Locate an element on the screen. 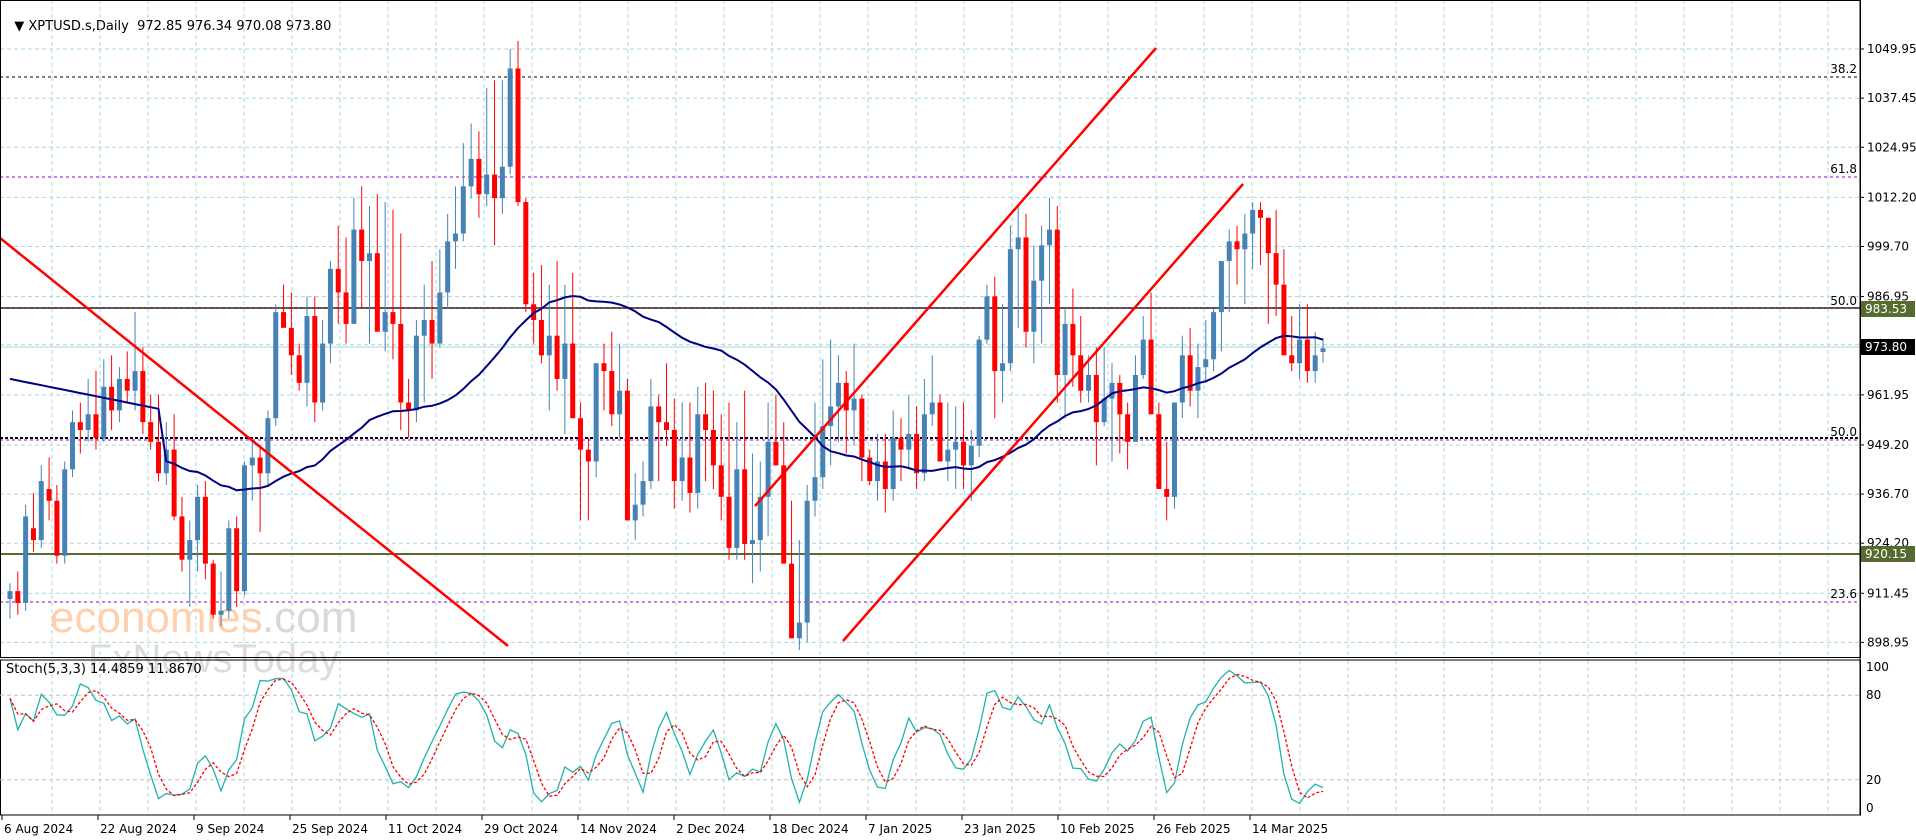  channel-upper-line is located at coordinates (955, 277).